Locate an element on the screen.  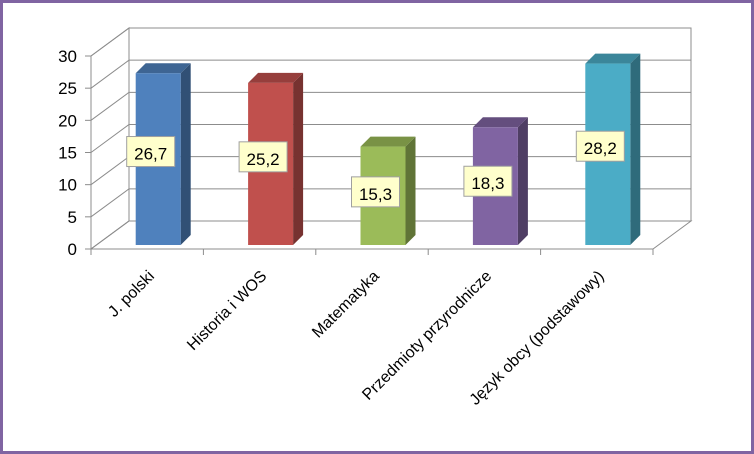
data-label: 26,7 is located at coordinates (150, 154).